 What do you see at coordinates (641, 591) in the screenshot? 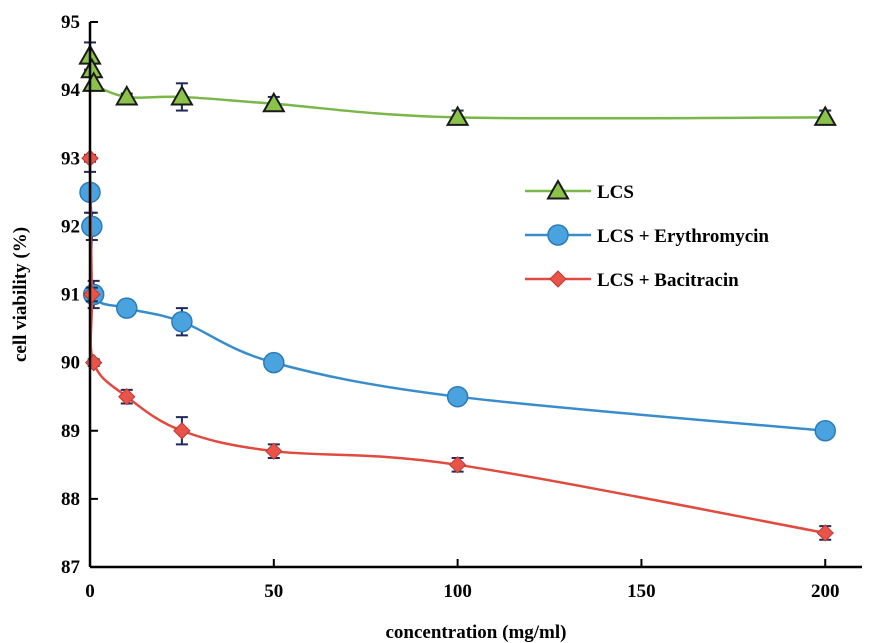
I see `x-tick-label: 150` at bounding box center [641, 591].